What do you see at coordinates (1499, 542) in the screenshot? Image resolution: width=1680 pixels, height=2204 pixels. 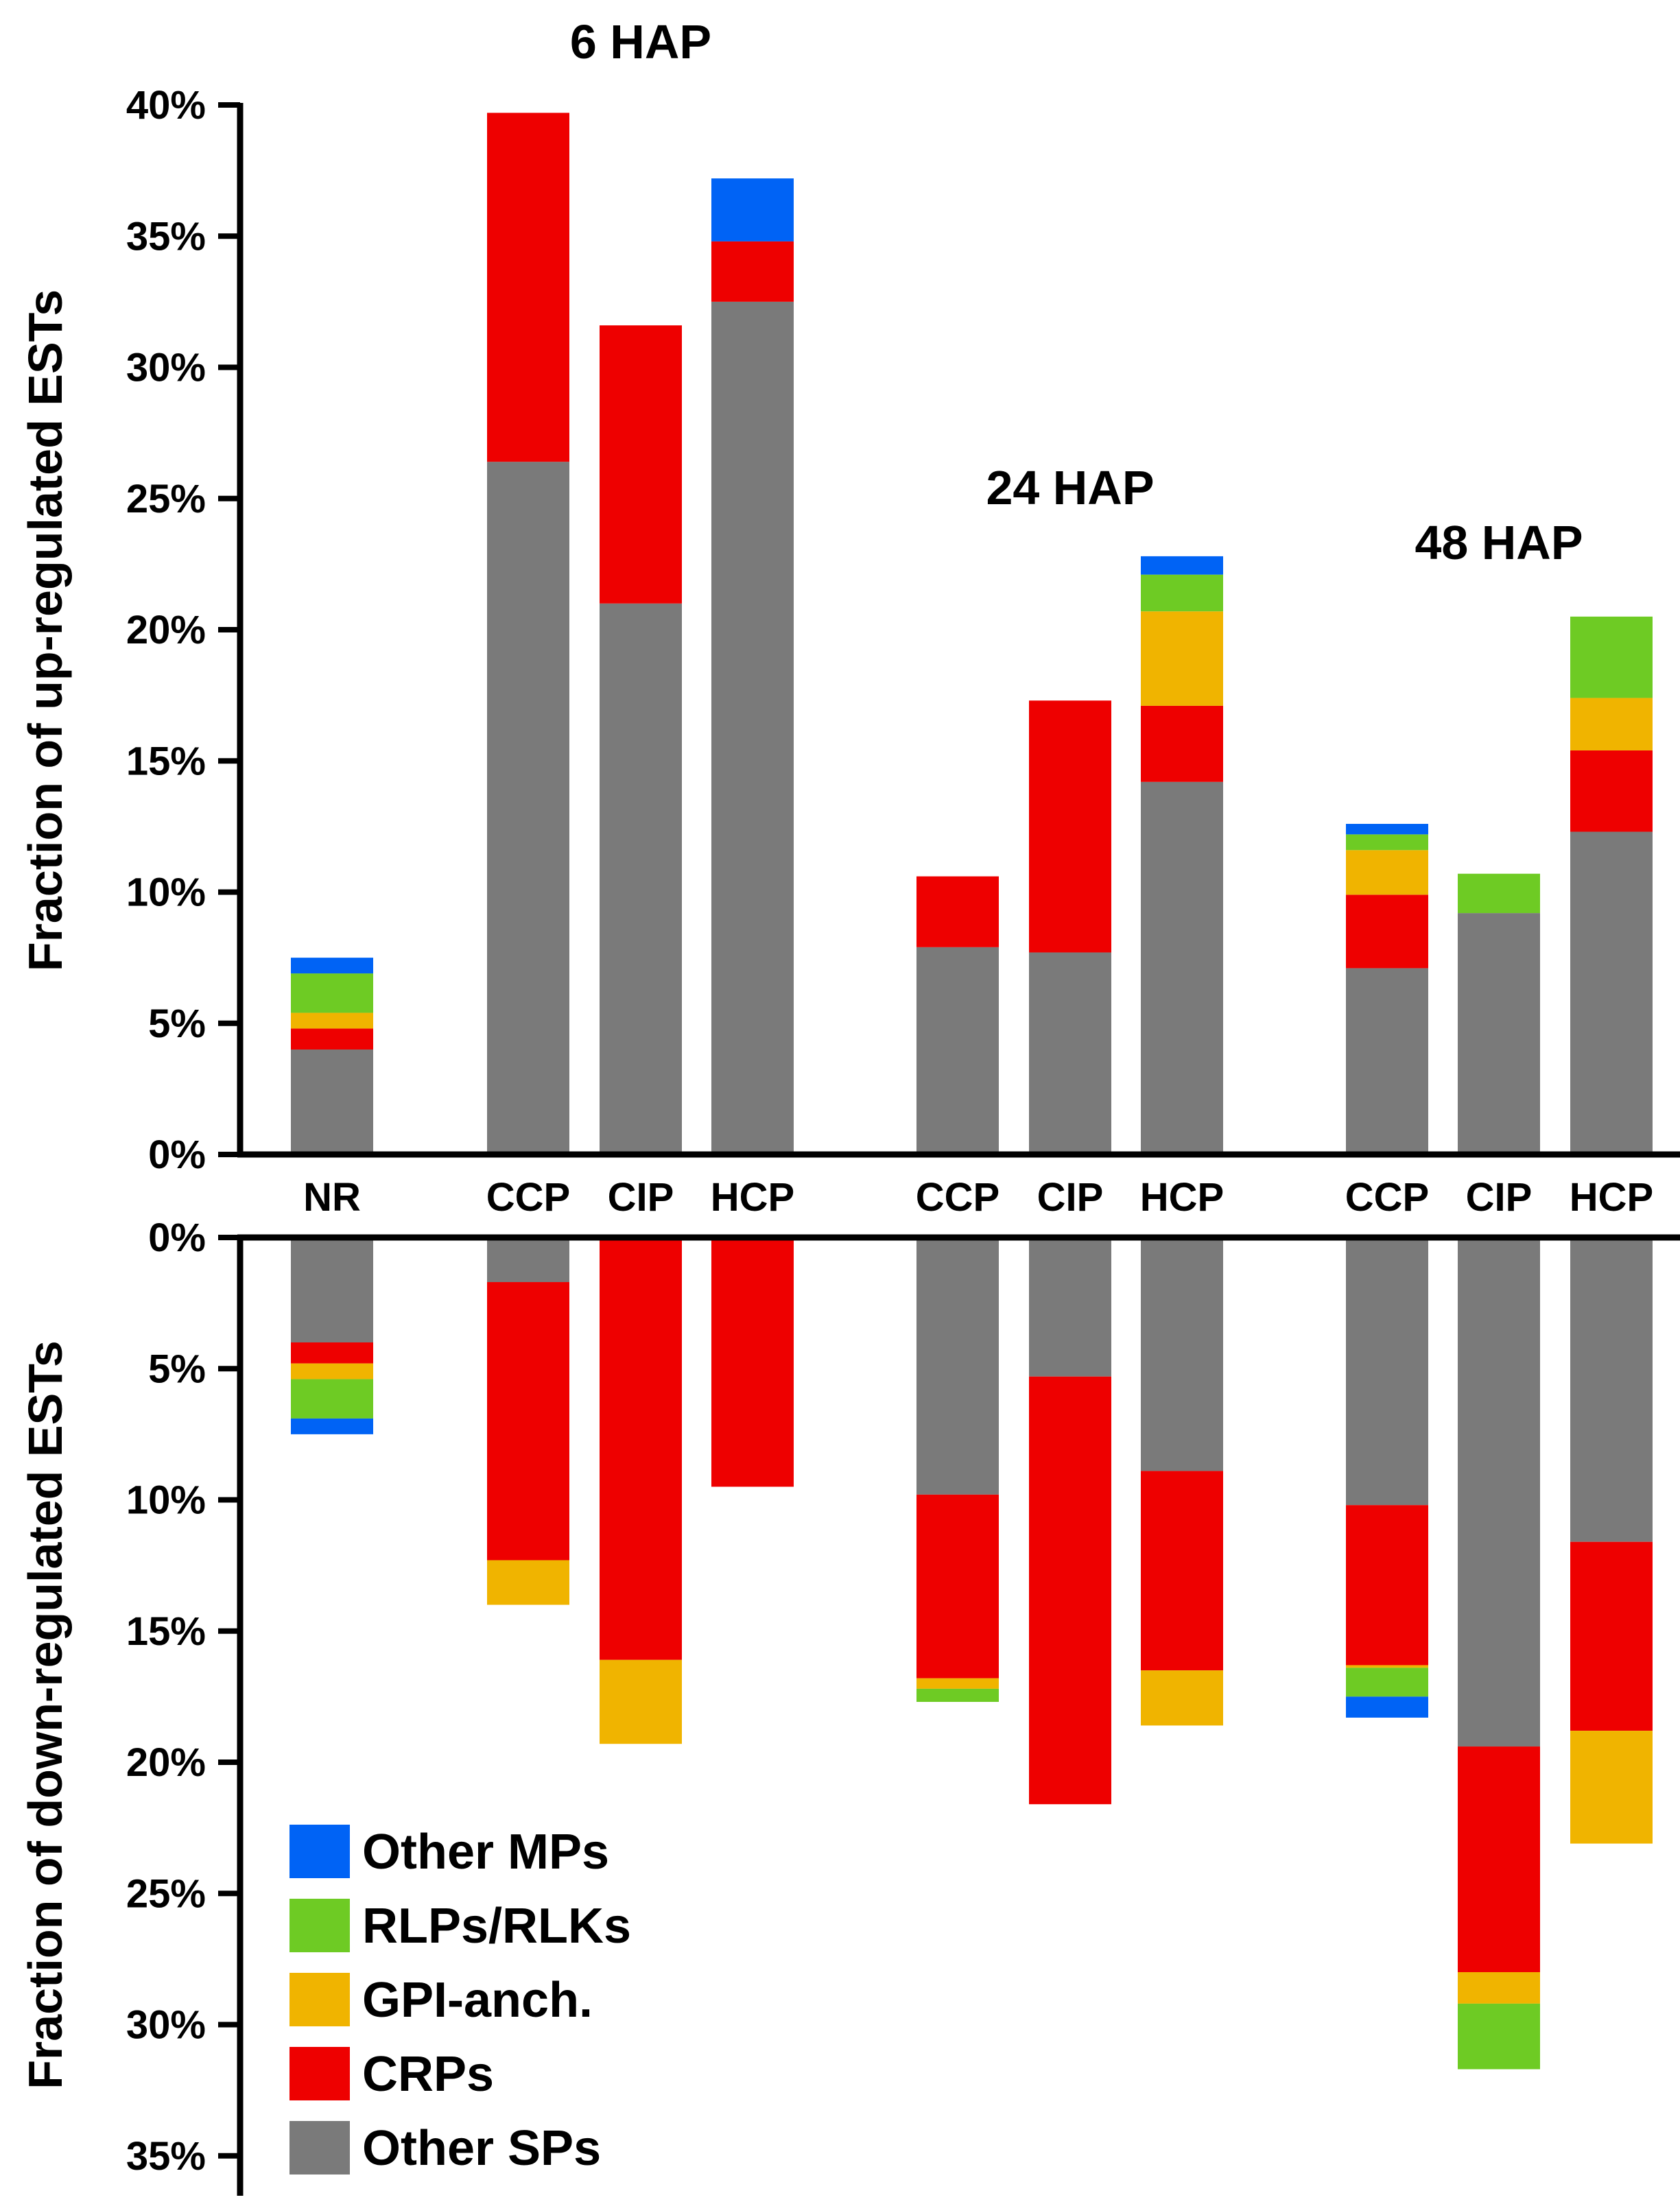 I see `group-label-48-hap: 48 HAP` at bounding box center [1499, 542].